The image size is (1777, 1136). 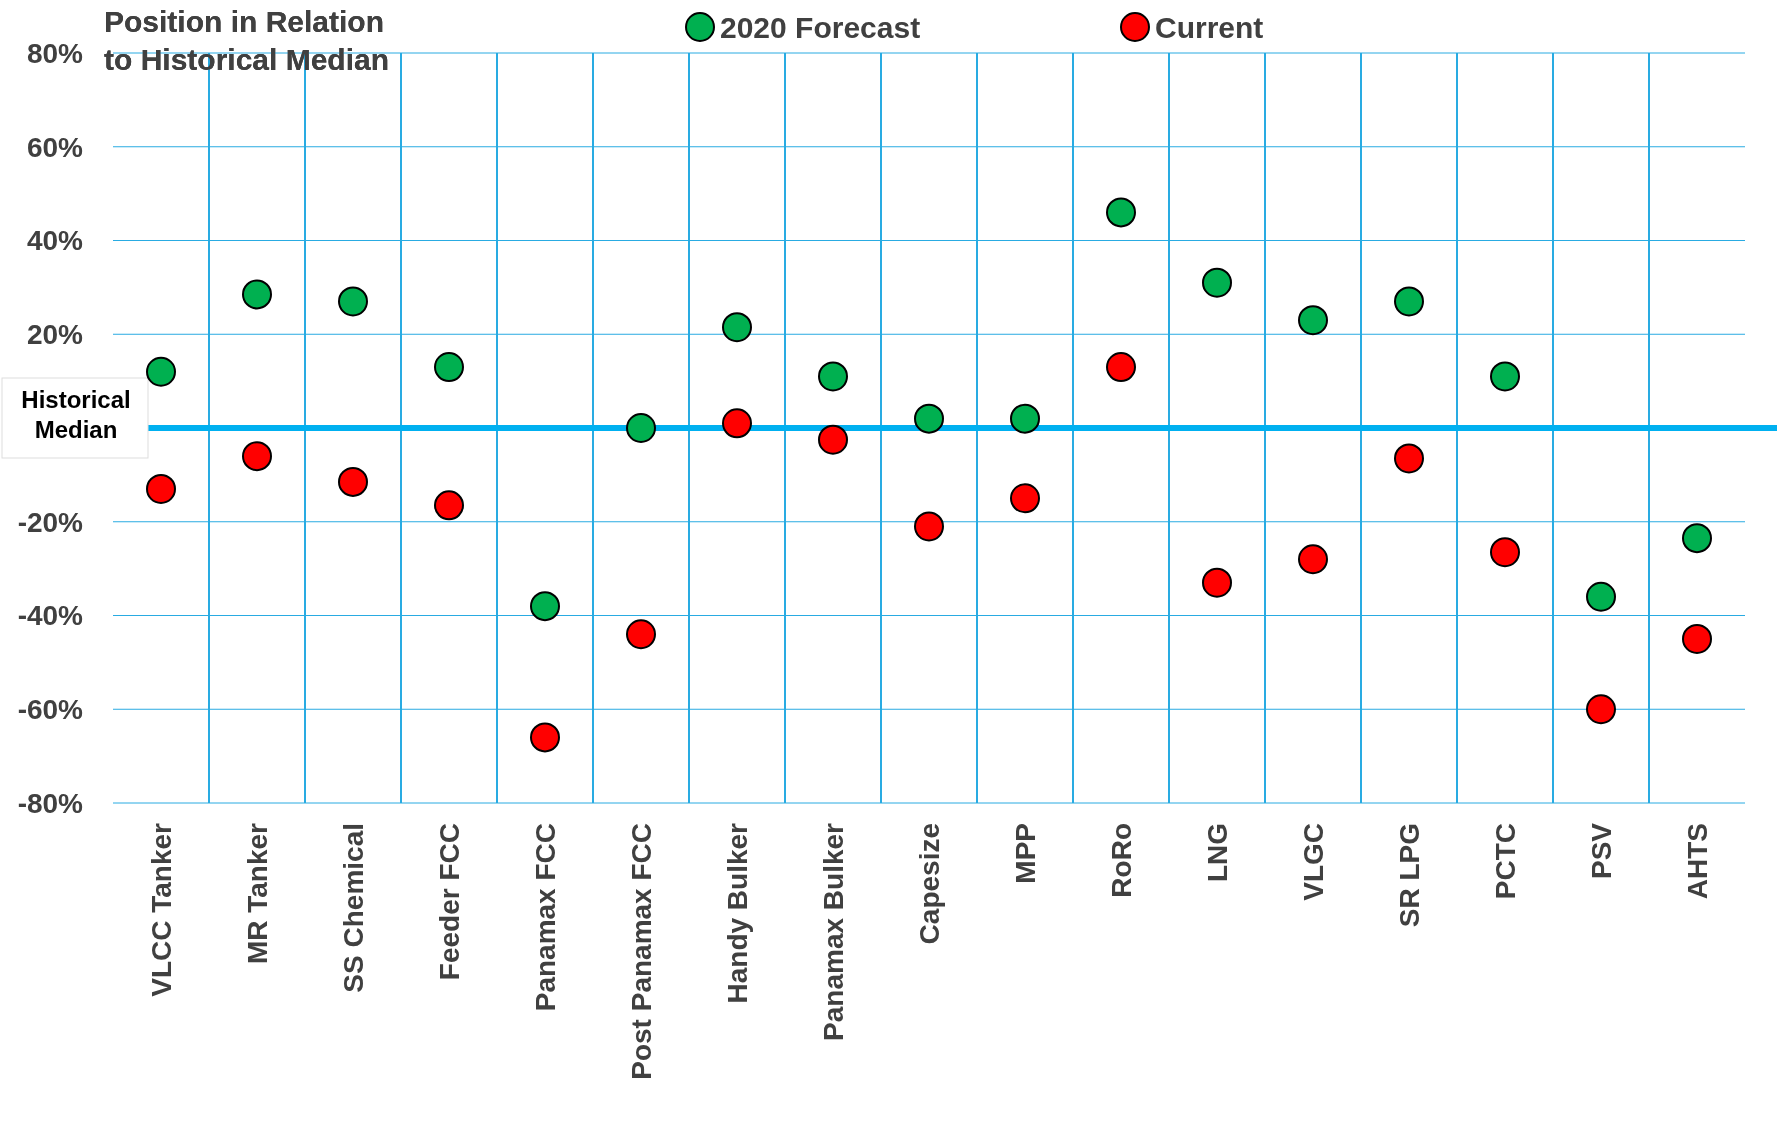 What do you see at coordinates (50, 710) in the screenshot?
I see `y-tick-label: -60%` at bounding box center [50, 710].